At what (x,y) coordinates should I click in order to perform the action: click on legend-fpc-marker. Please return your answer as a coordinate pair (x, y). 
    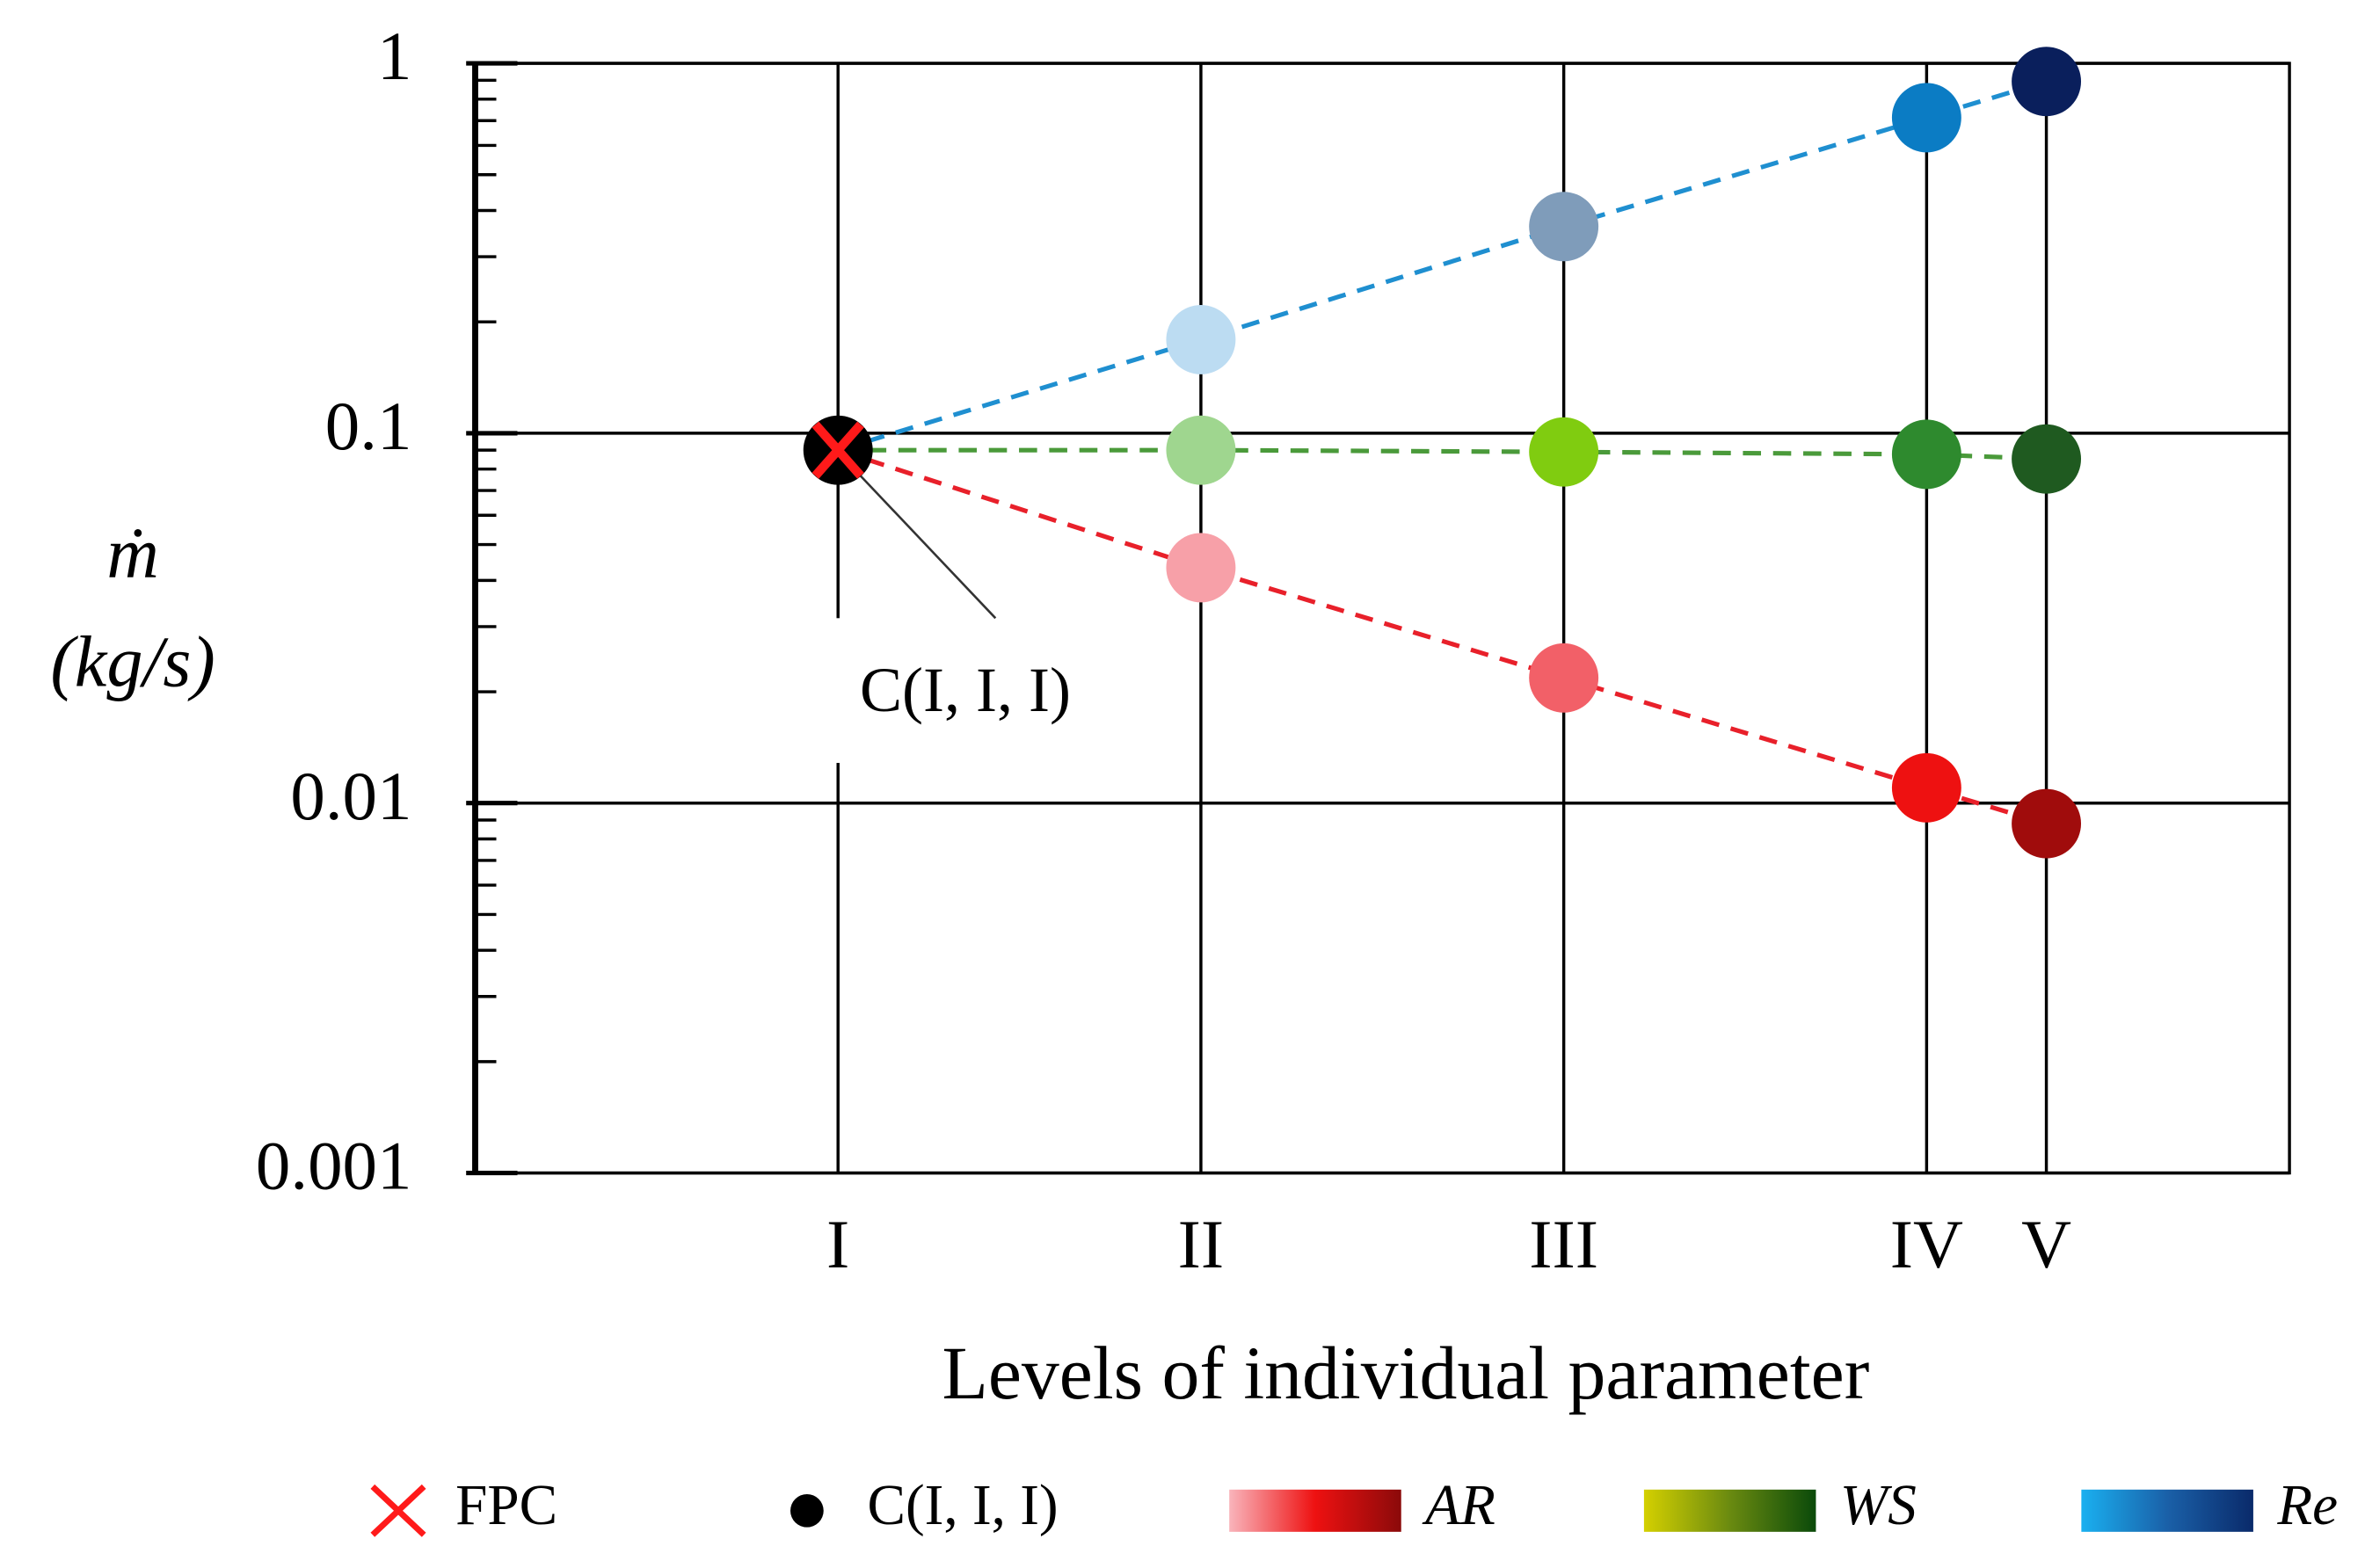
    Looking at the image, I should click on (398, 1510).